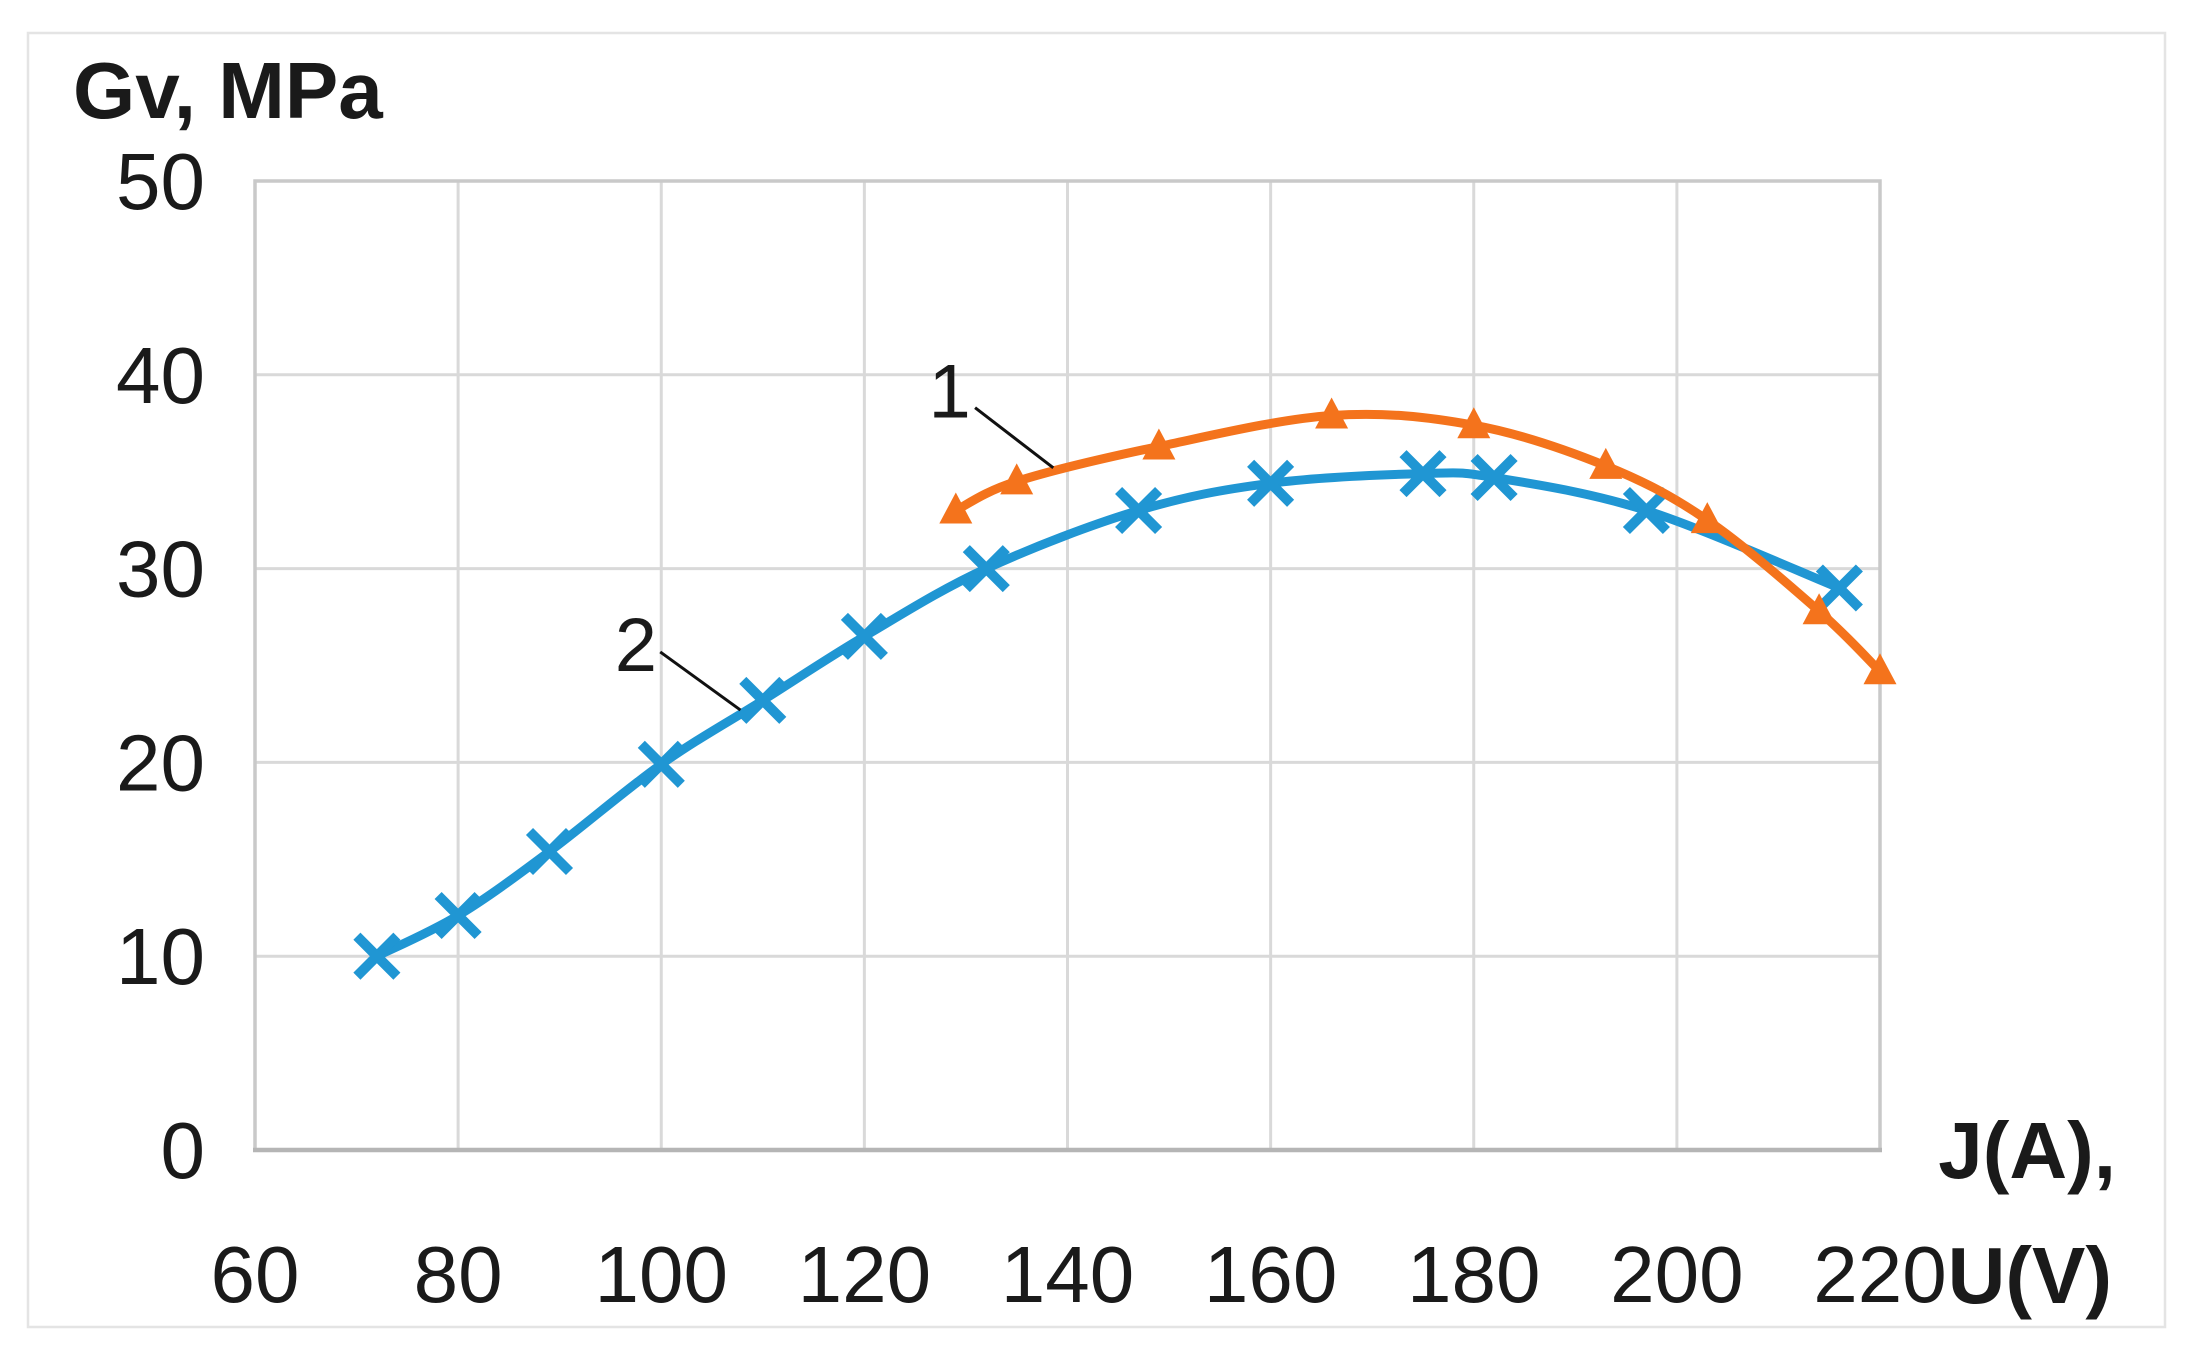  Describe the element at coordinates (160, 375) in the screenshot. I see `y-tick-label: 40` at that location.